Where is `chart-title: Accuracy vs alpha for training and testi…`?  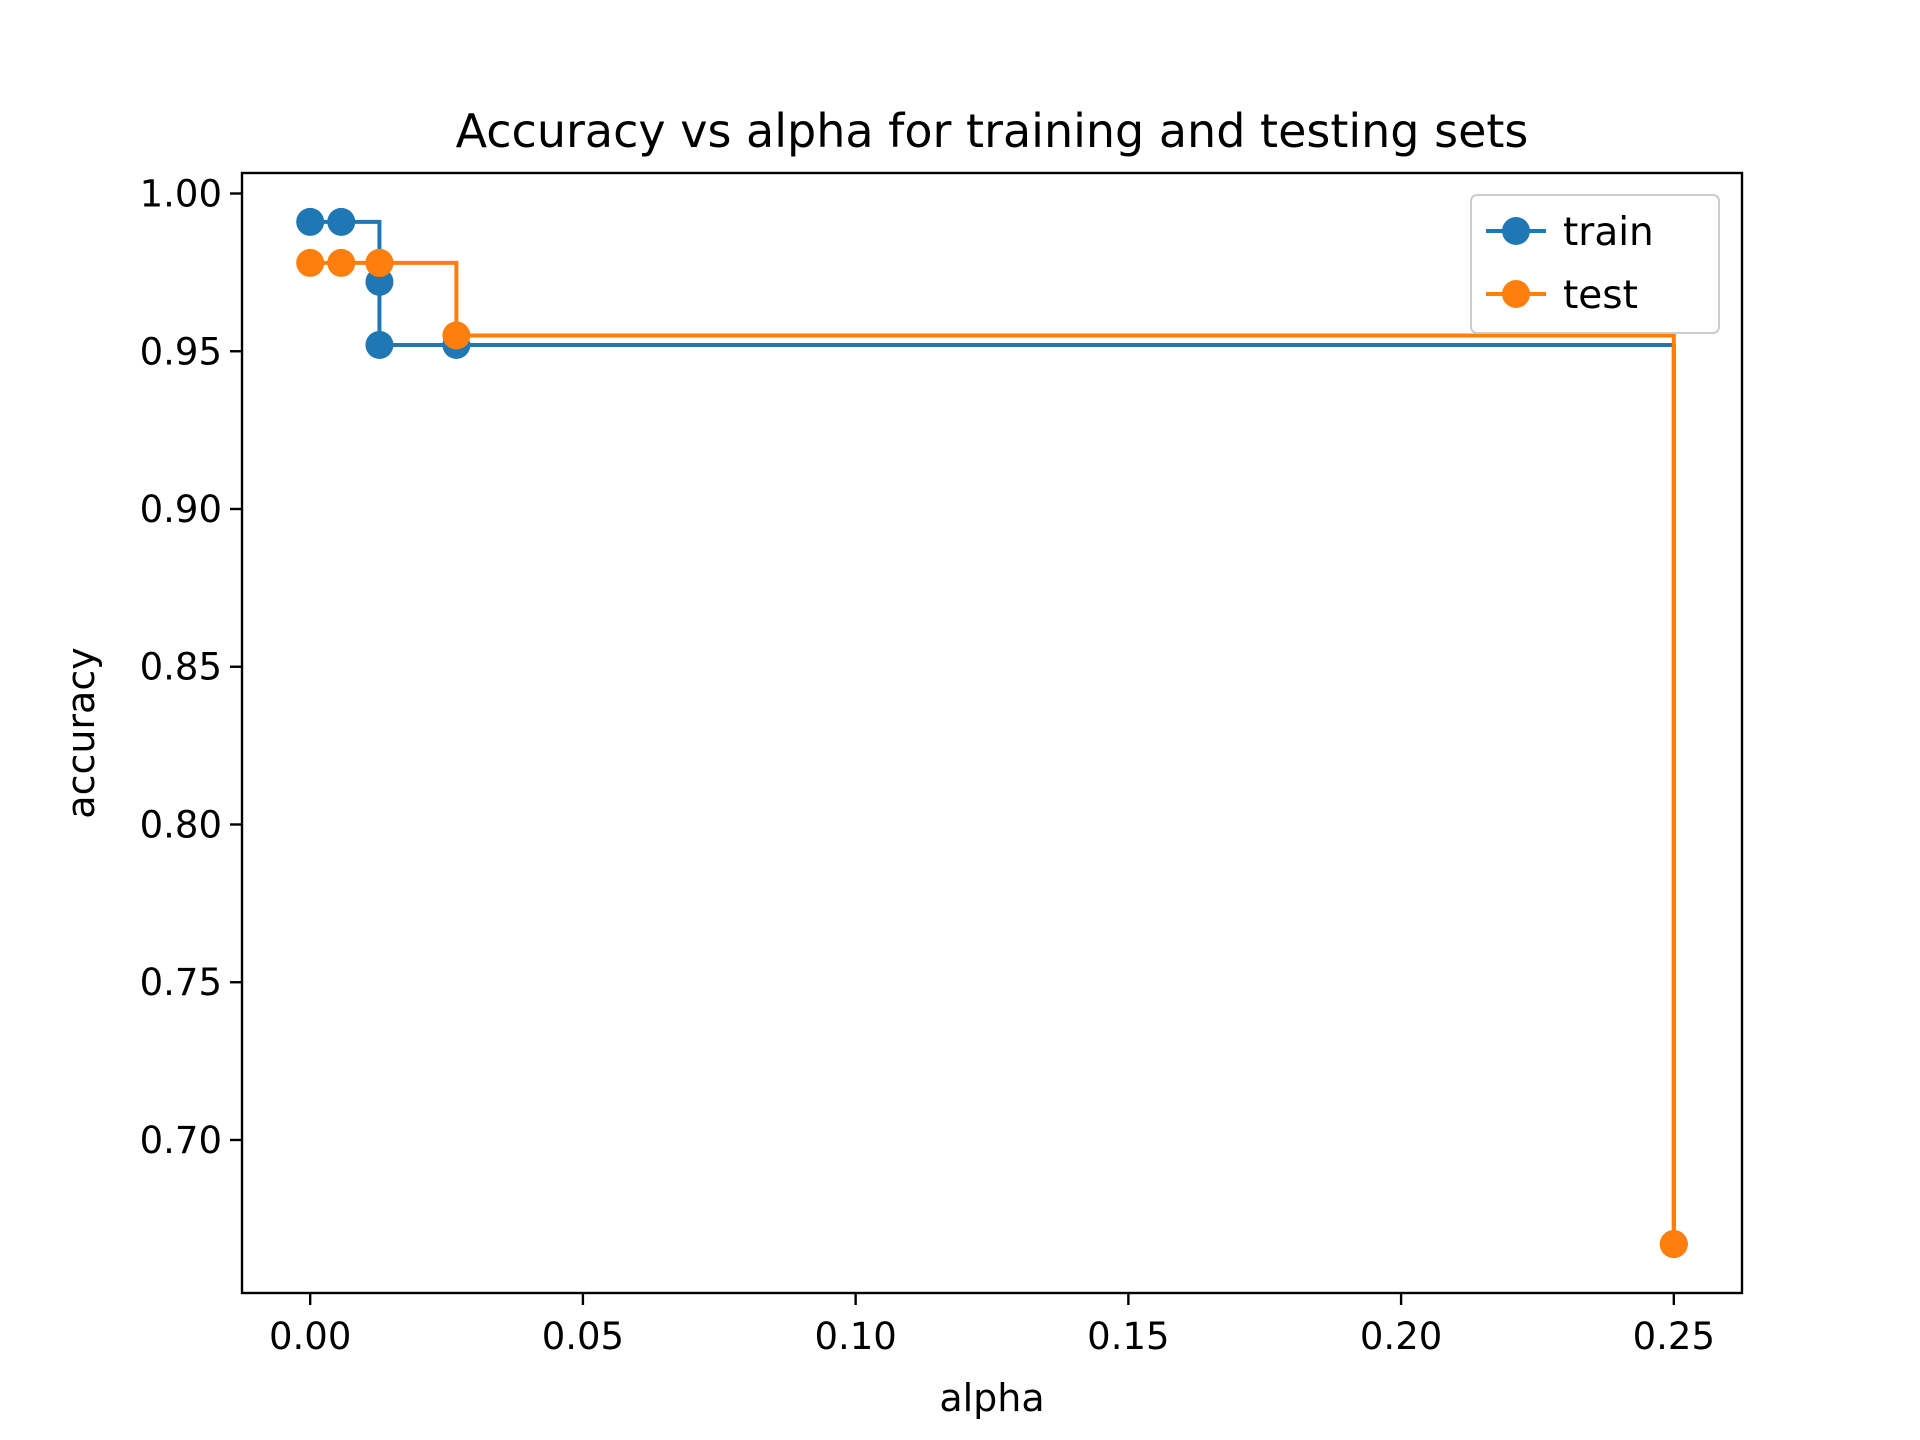
chart-title: Accuracy vs alpha for training and testi… is located at coordinates (992, 131).